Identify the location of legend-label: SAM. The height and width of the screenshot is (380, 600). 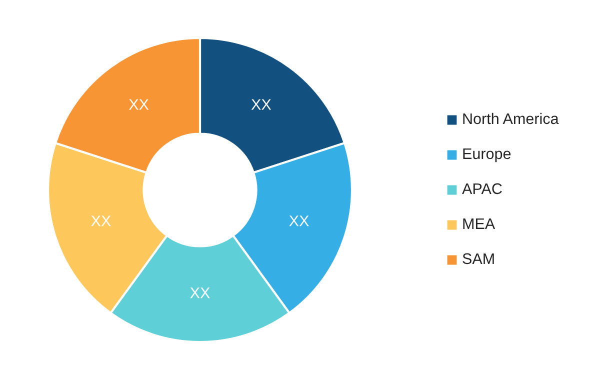
(478, 258).